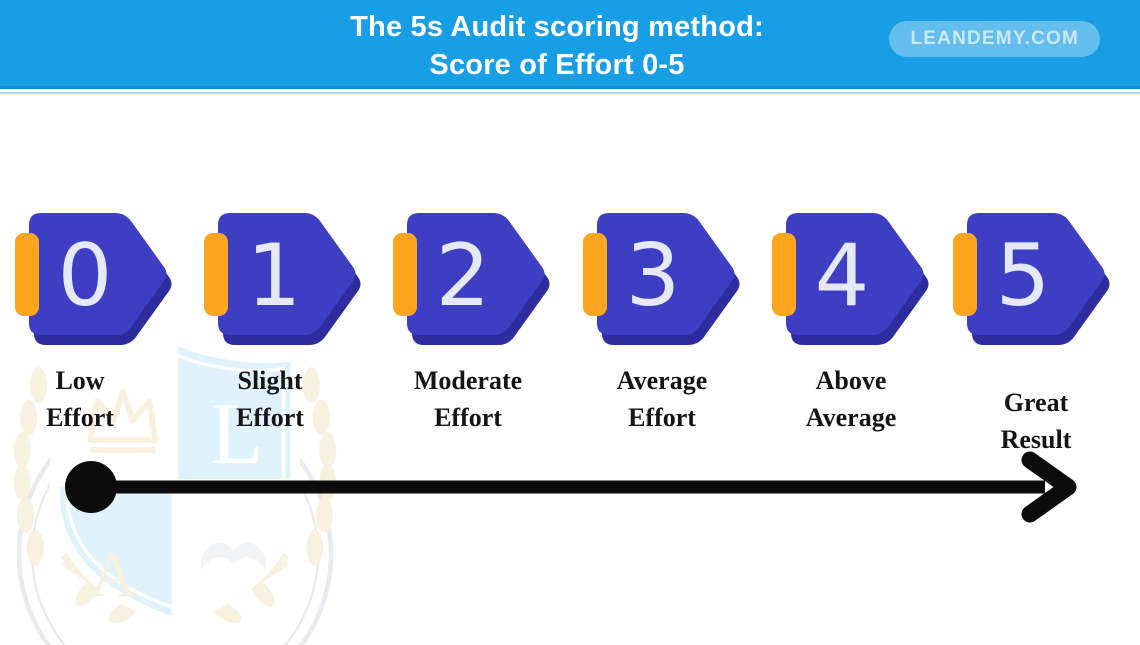 The height and width of the screenshot is (645, 1140). What do you see at coordinates (1036, 421) in the screenshot?
I see `score-label-5: Great Result` at bounding box center [1036, 421].